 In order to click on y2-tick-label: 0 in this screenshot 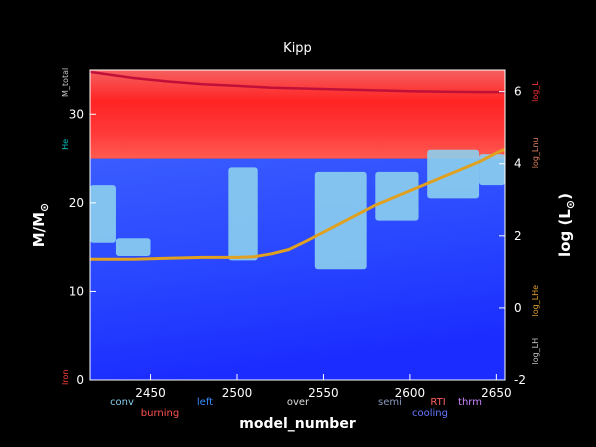, I will do `click(518, 308)`.